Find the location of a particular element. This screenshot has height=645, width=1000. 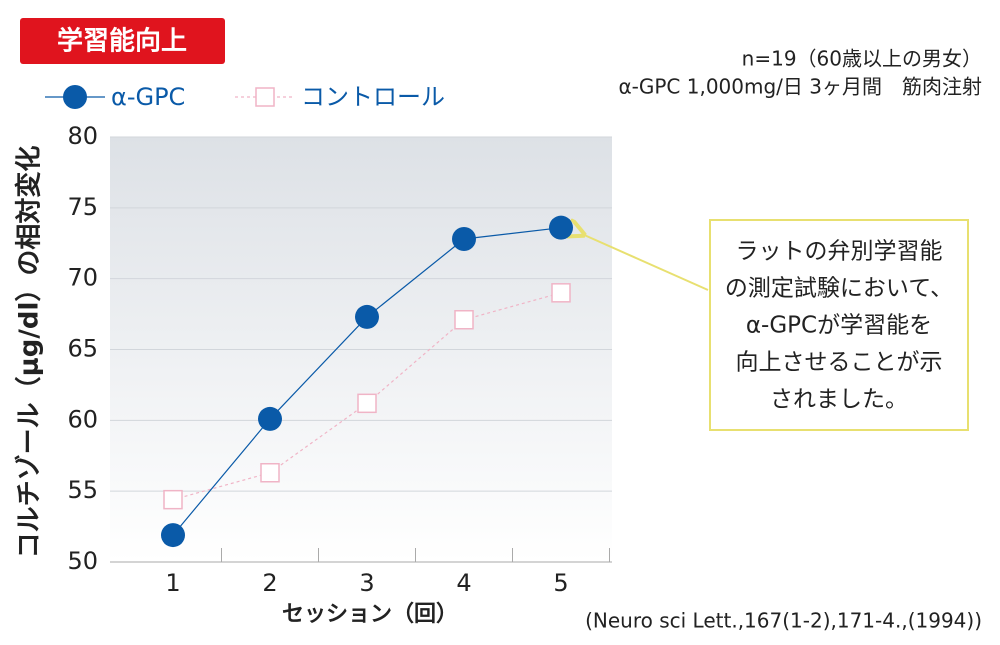

y-tick-label: 65 is located at coordinates (82, 349).